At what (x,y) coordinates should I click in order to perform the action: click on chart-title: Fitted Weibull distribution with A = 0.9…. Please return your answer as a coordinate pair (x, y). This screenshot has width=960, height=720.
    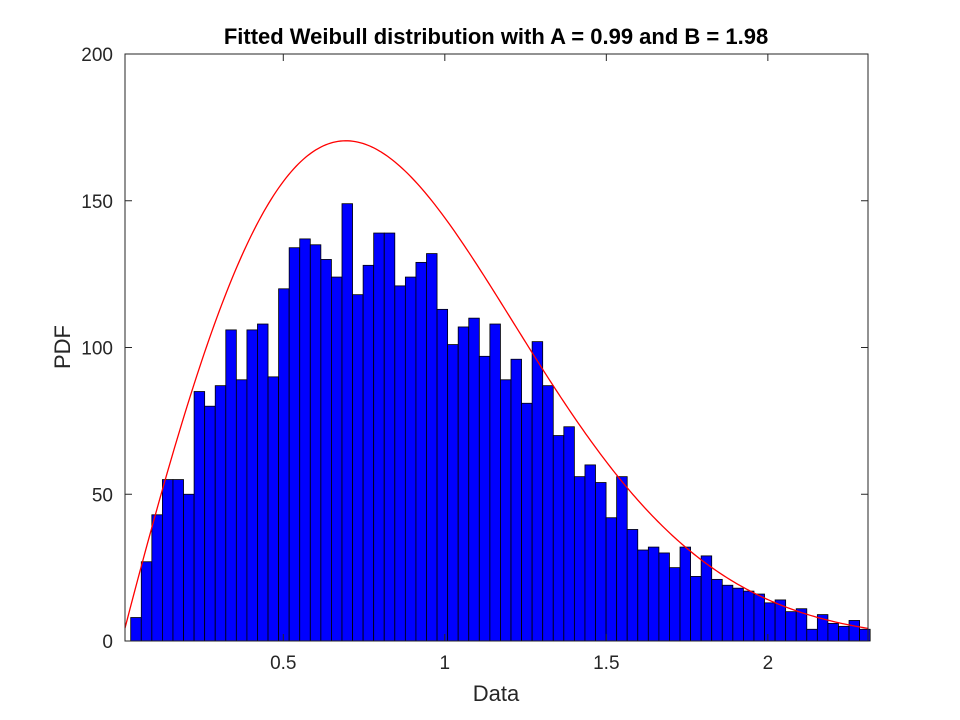
    Looking at the image, I should click on (496, 36).